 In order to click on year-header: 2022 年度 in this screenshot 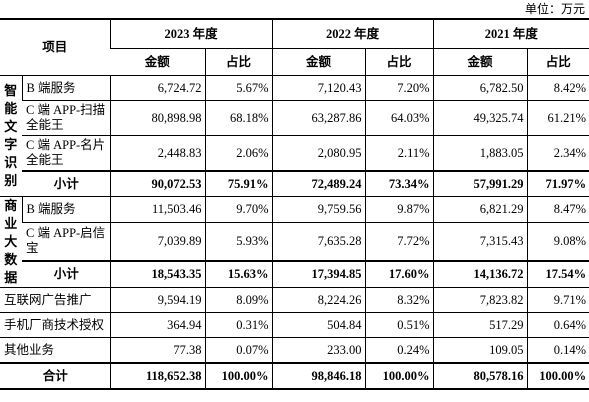, I will do `click(352, 33)`.